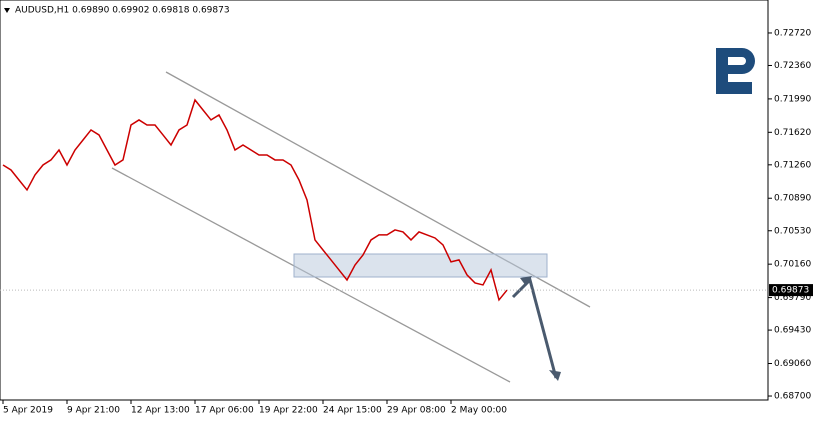  I want to click on support-zone, so click(420, 265).